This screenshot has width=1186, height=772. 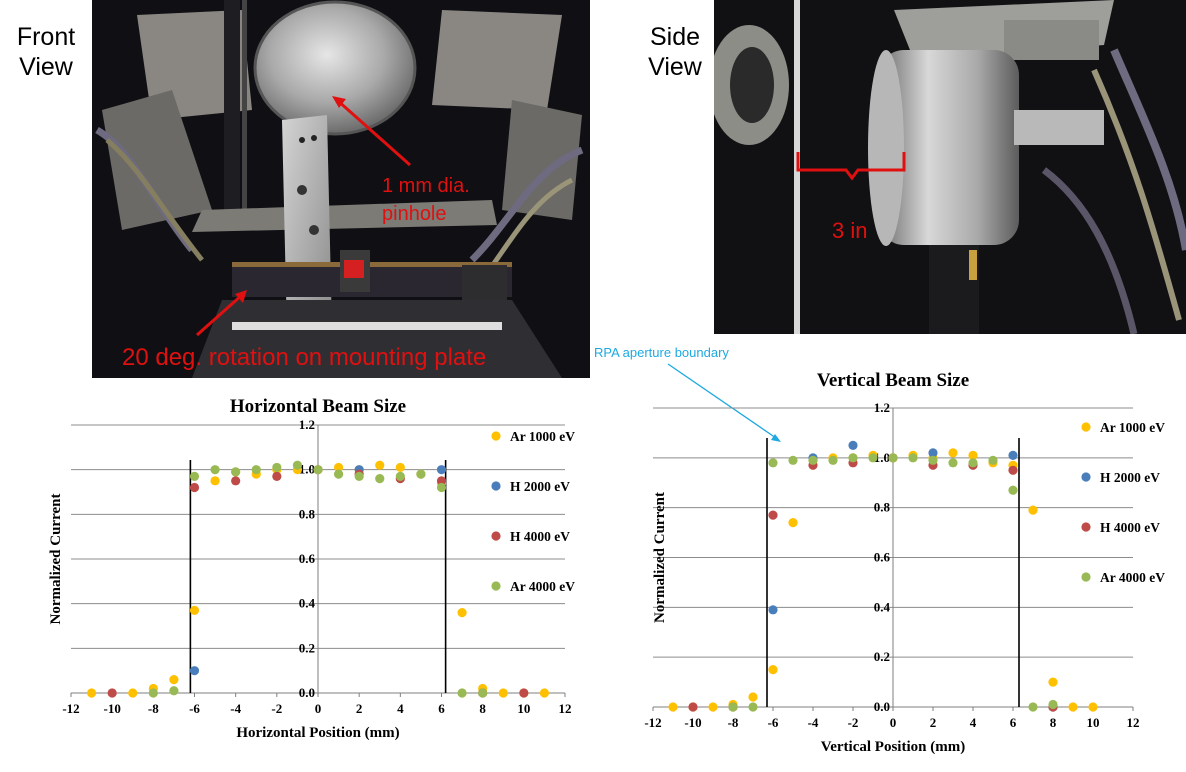 I want to click on x-tick-label: -2, so click(x=853, y=722).